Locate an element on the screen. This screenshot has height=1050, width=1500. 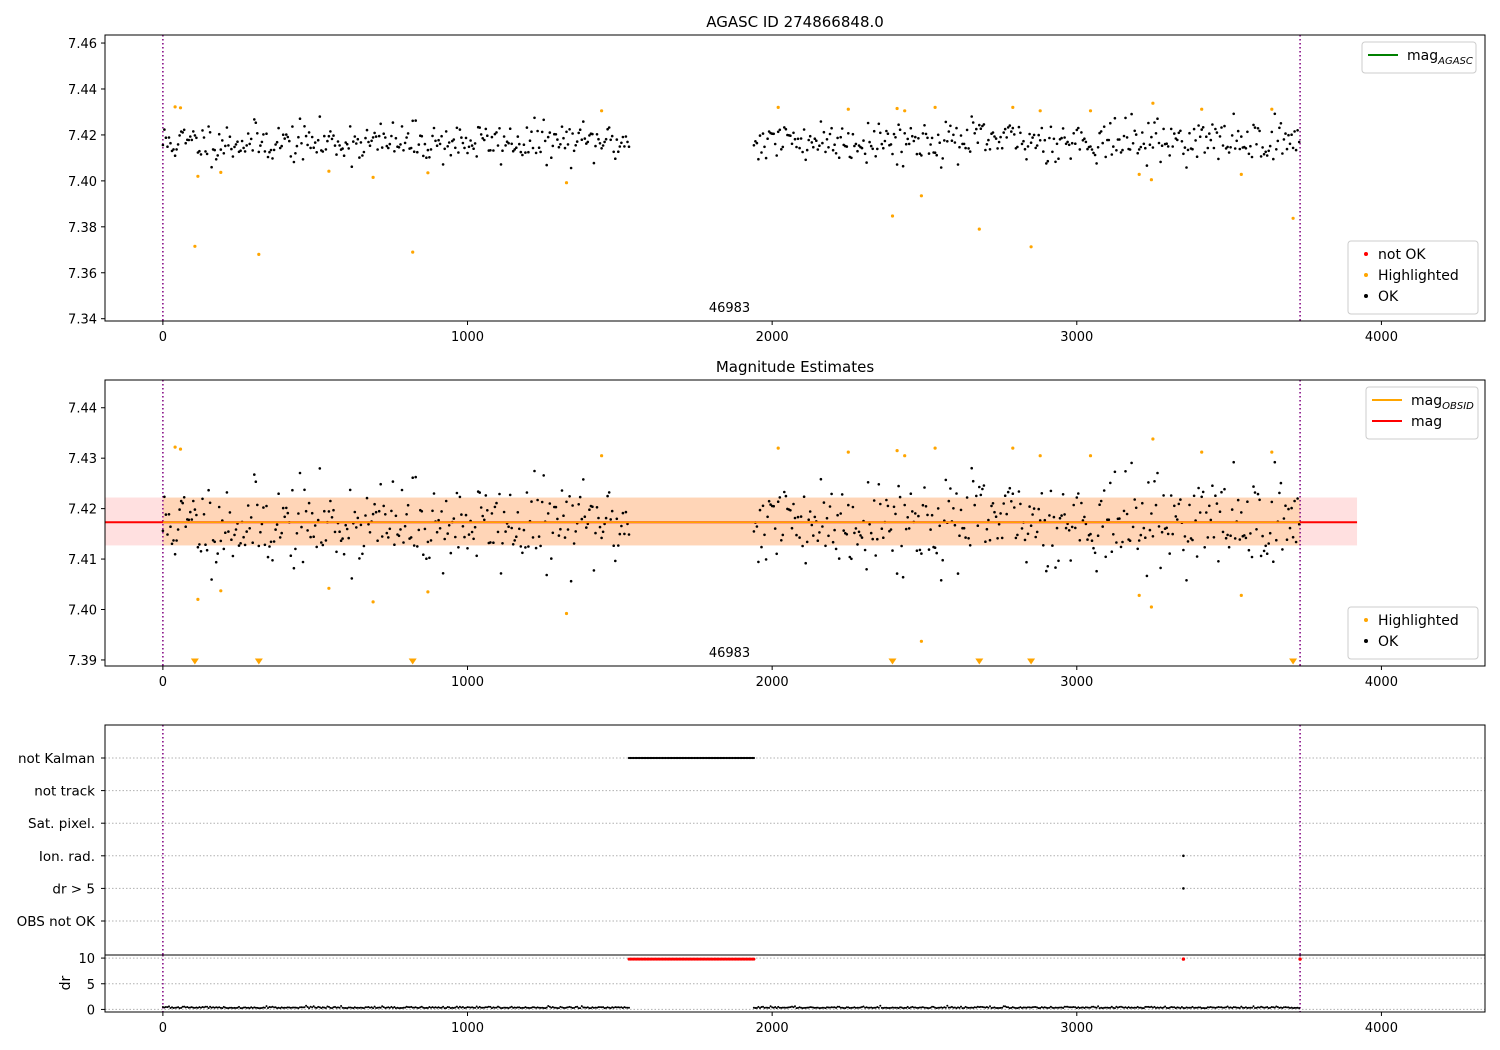
clipped-marker is located at coordinates (194, 661).